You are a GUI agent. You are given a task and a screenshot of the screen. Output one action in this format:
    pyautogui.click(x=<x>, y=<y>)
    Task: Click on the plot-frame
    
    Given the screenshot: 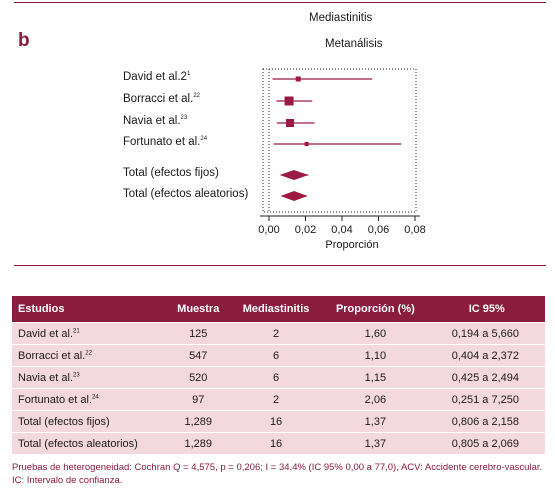 What is the action you would take?
    pyautogui.click(x=339, y=140)
    